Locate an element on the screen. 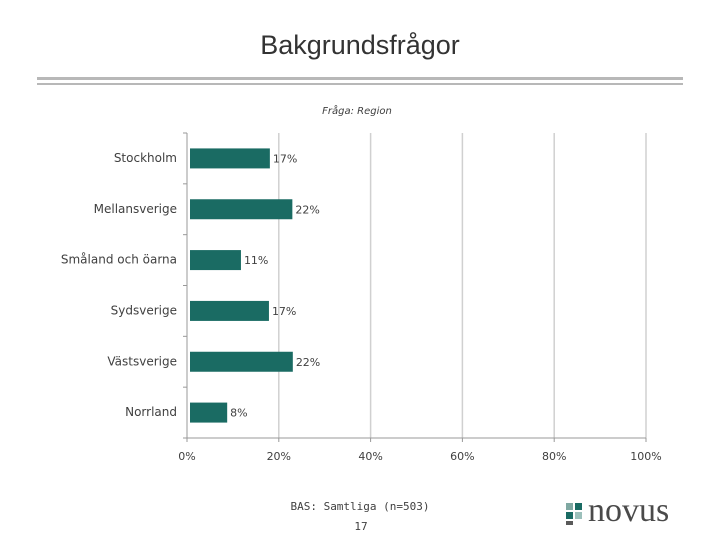 The width and height of the screenshot is (720, 540). chart-subtitle: Fråga: Region is located at coordinates (357, 110).